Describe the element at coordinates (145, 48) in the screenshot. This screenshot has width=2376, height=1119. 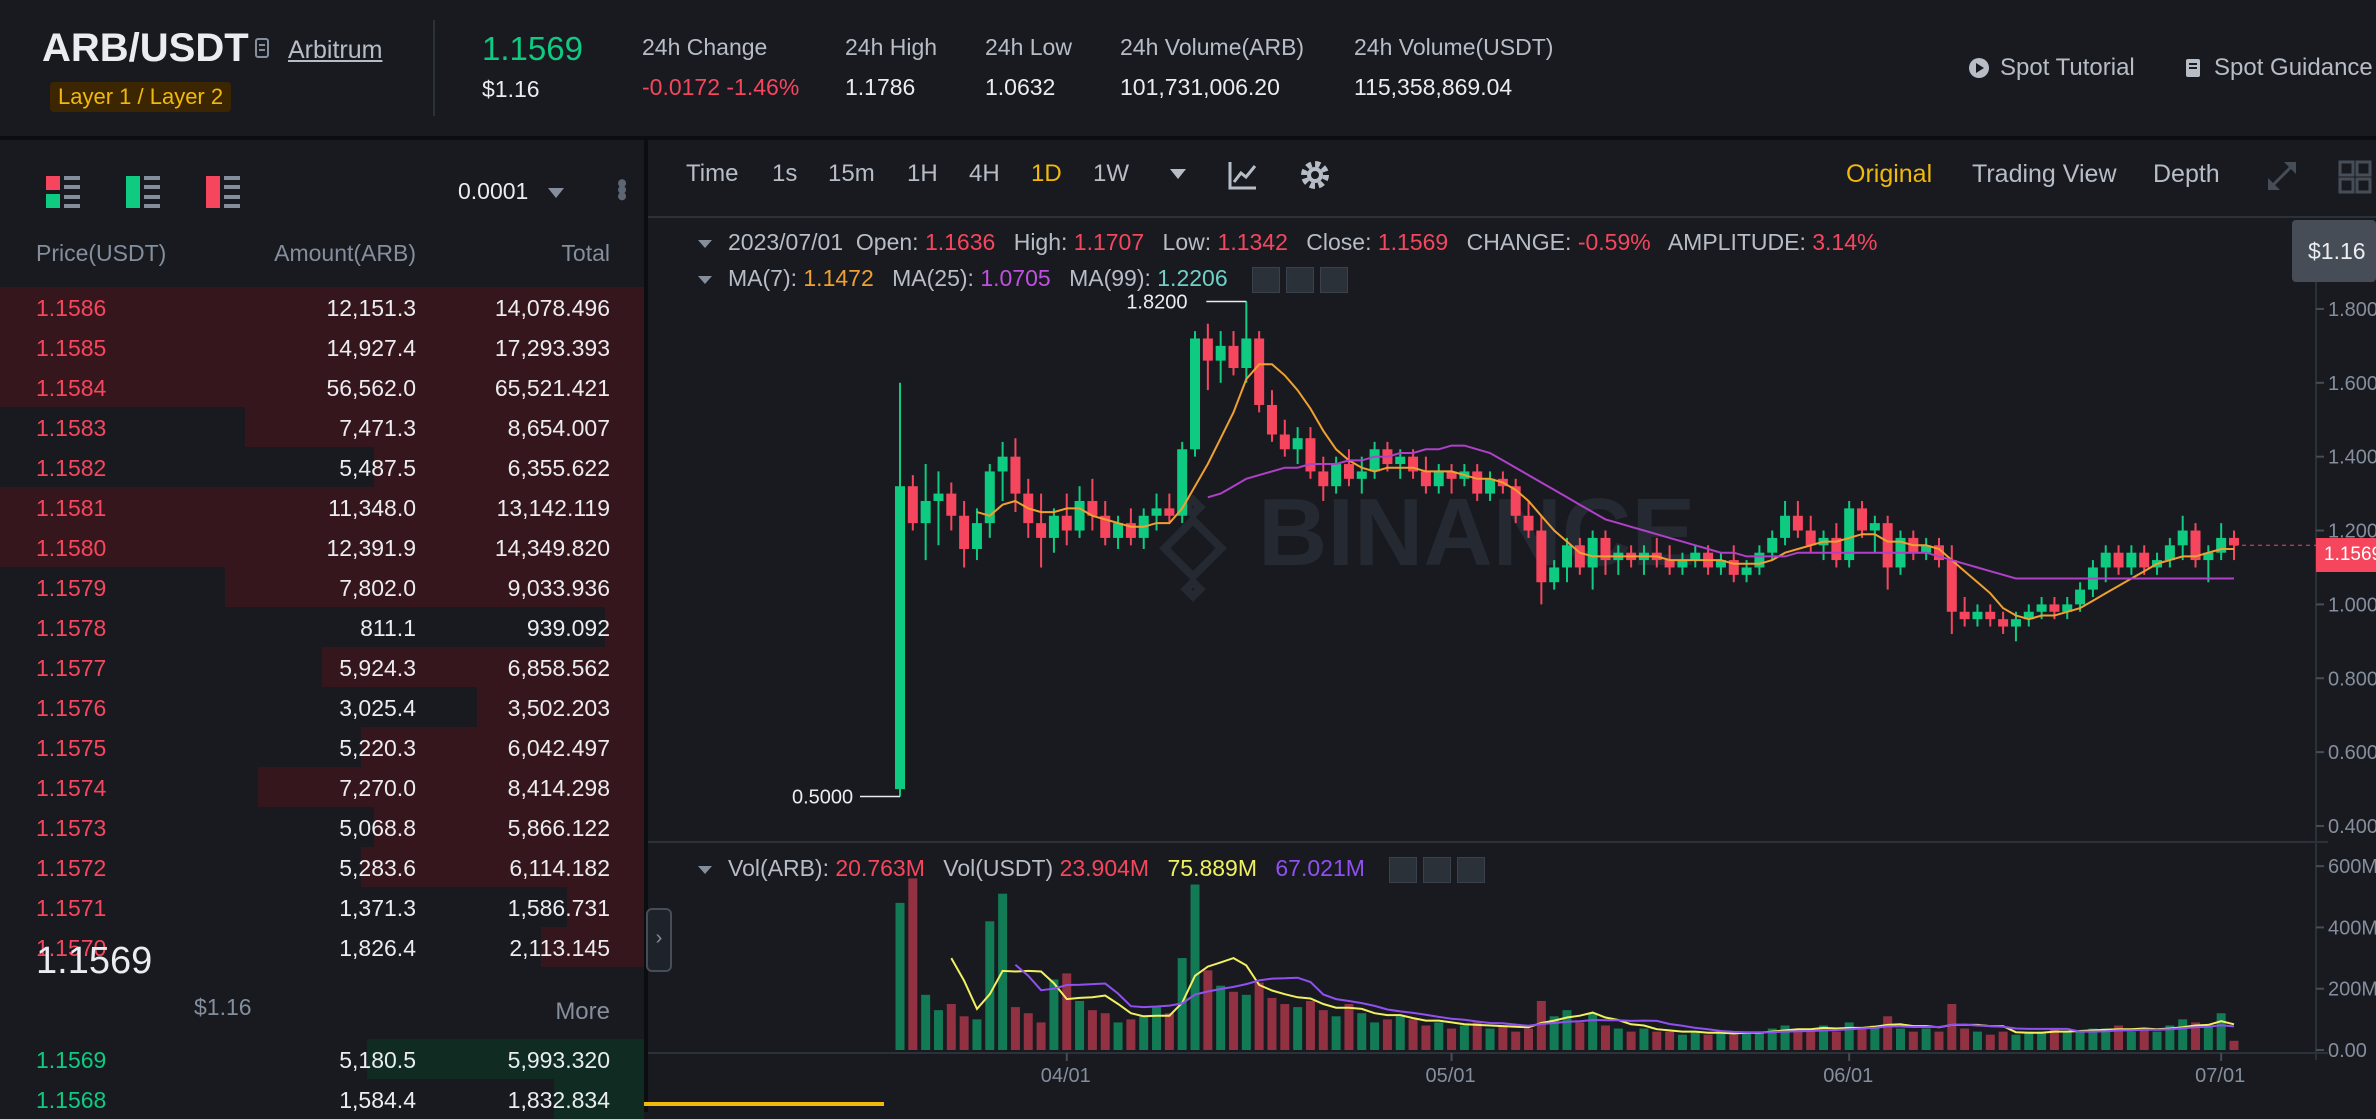
I see `pair-title: ARB/USDT` at that location.